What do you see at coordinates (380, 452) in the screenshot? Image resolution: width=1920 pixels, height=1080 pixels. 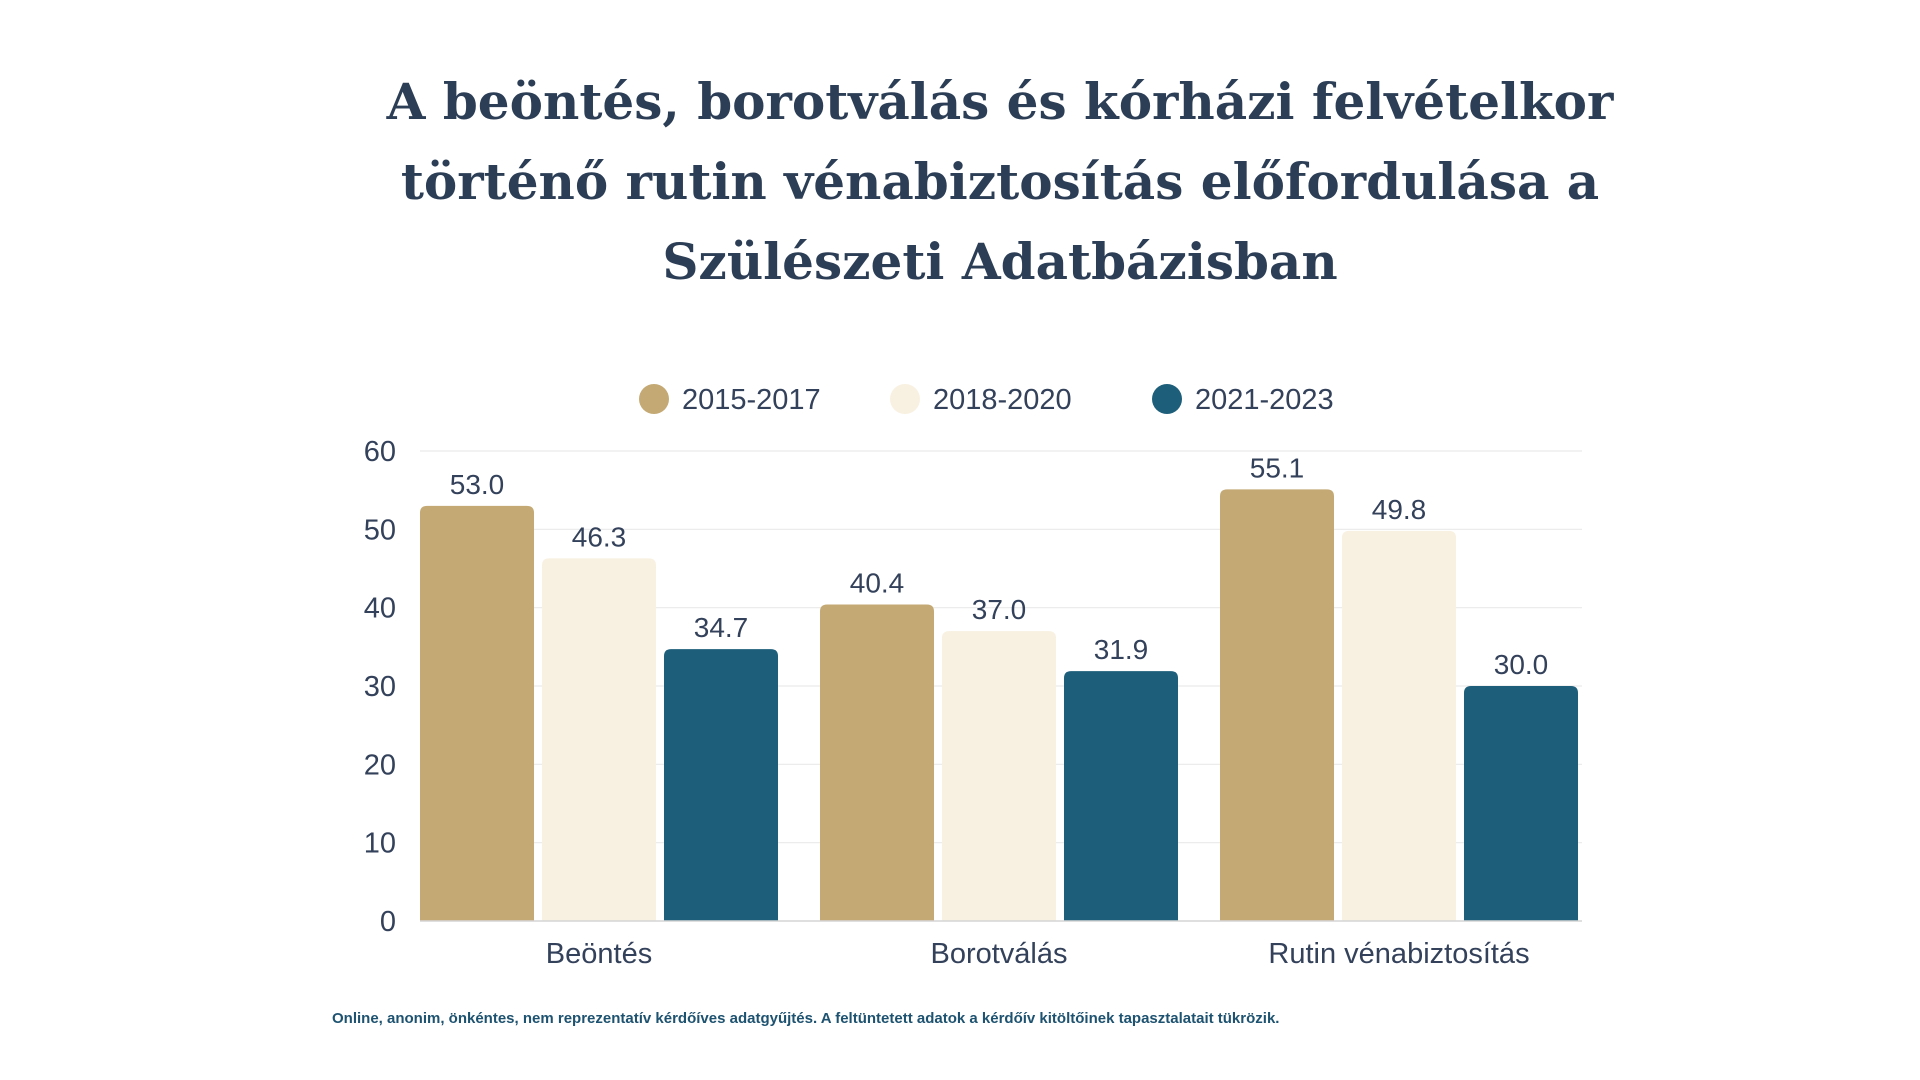 I see `y-tick-label: 60` at bounding box center [380, 452].